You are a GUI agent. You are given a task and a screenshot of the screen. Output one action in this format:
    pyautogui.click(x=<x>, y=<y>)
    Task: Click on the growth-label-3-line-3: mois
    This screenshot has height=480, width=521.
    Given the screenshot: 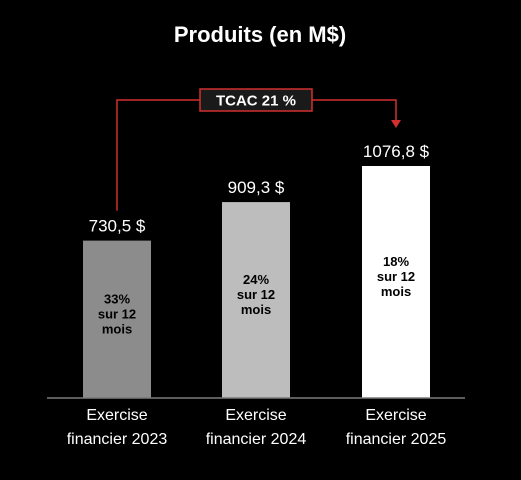 What is the action you would take?
    pyautogui.click(x=396, y=291)
    